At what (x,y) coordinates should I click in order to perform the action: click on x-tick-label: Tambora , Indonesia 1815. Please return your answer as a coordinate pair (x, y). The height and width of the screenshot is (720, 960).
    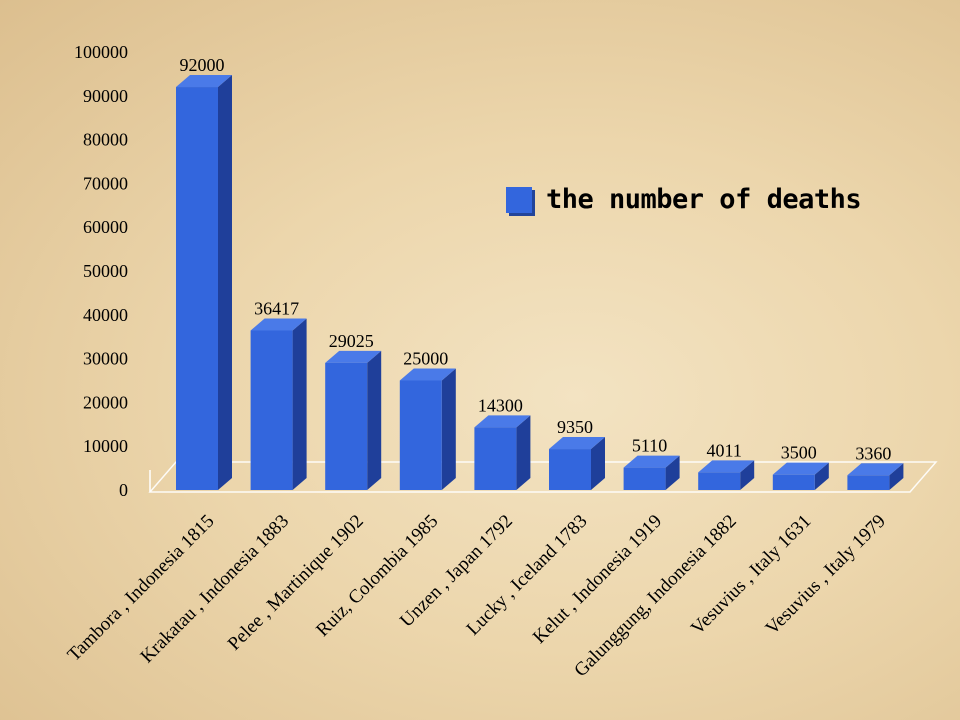
    Looking at the image, I should click on (141, 588).